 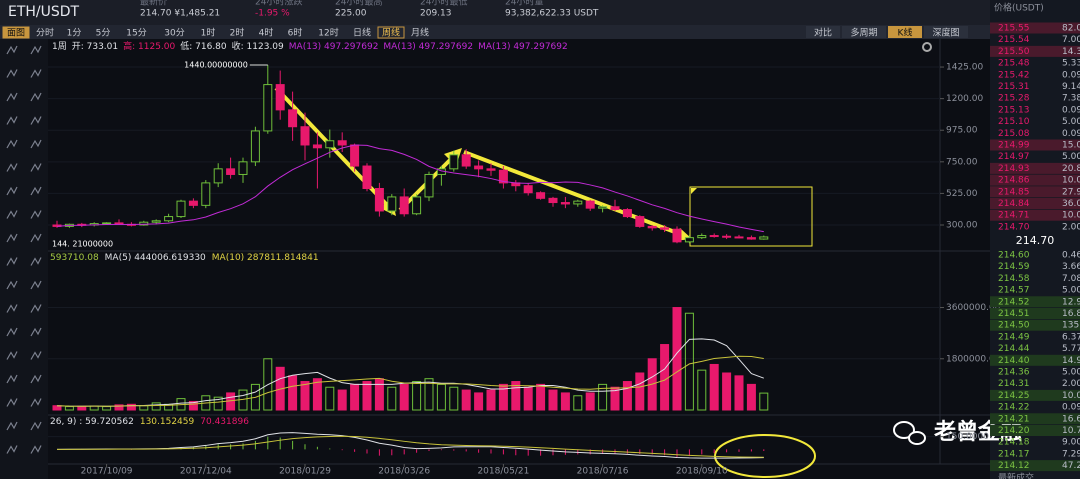 What do you see at coordinates (224, 422) in the screenshot?
I see `info-item: 70.431896` at bounding box center [224, 422].